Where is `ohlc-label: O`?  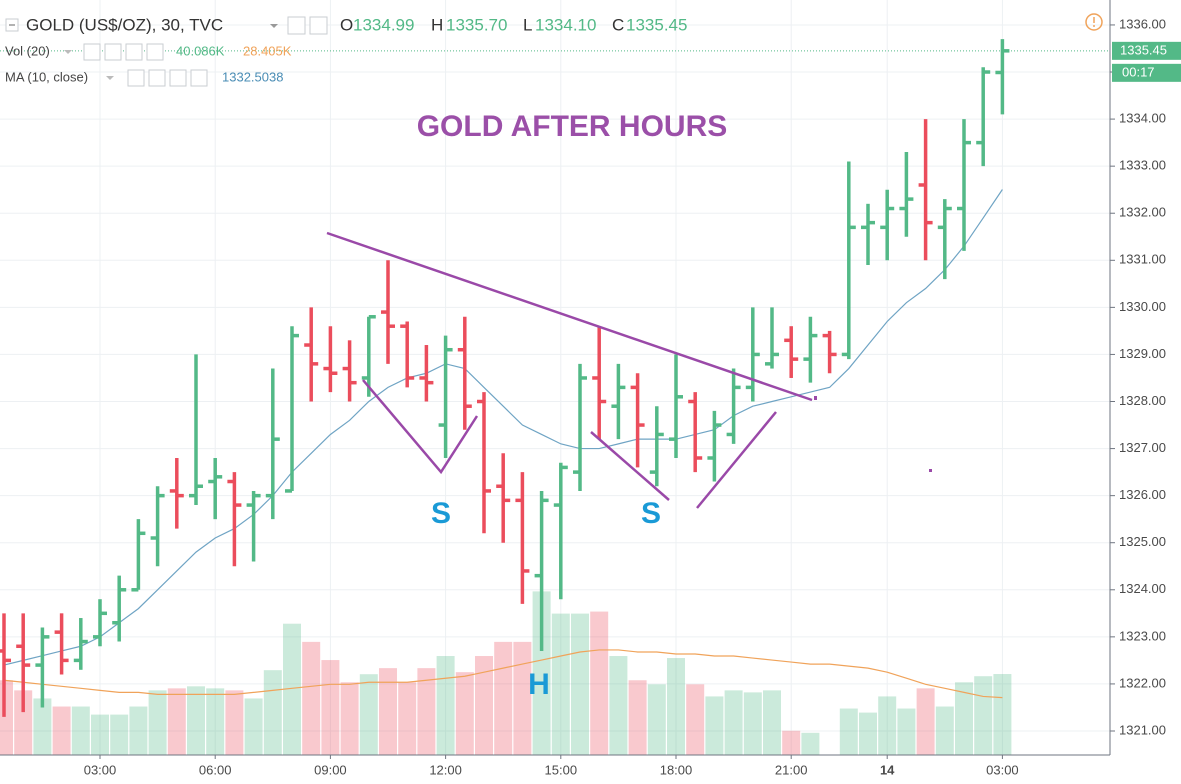 ohlc-label: O is located at coordinates (346, 24).